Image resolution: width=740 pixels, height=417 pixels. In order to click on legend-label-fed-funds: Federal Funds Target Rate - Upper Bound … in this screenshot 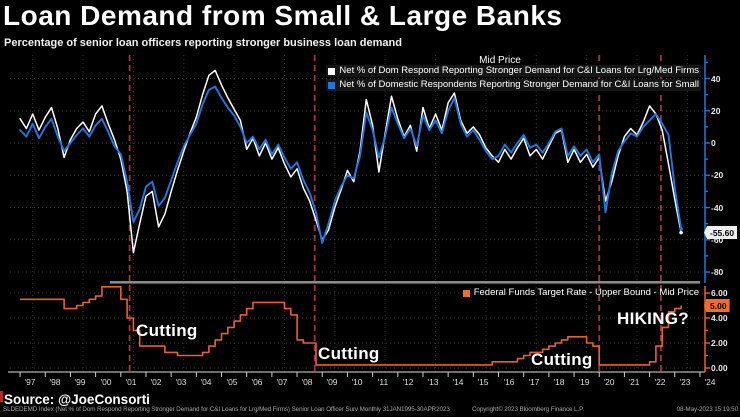, I will do `click(586, 292)`.